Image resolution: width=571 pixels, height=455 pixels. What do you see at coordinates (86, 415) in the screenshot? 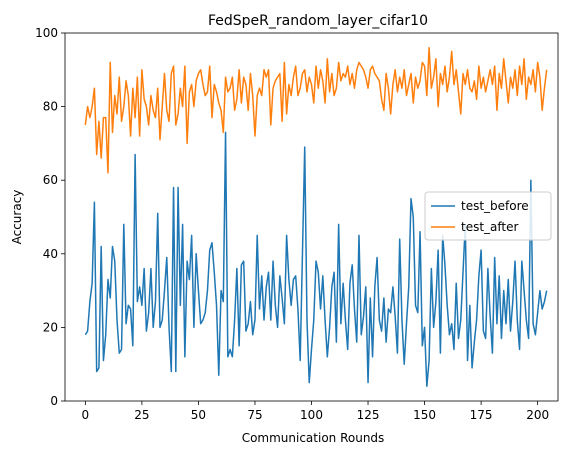
I see `x-tick-label: 0` at bounding box center [86, 415].